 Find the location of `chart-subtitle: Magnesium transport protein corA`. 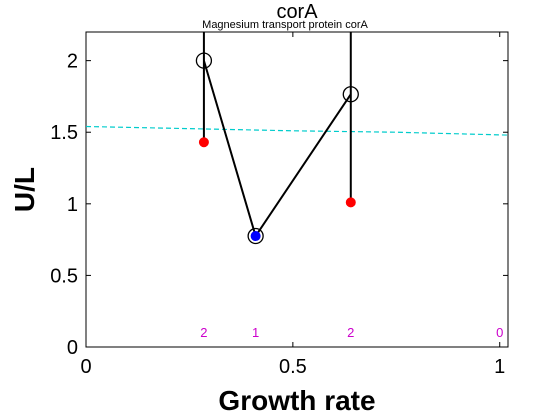

chart-subtitle: Magnesium transport protein corA is located at coordinates (285, 25).